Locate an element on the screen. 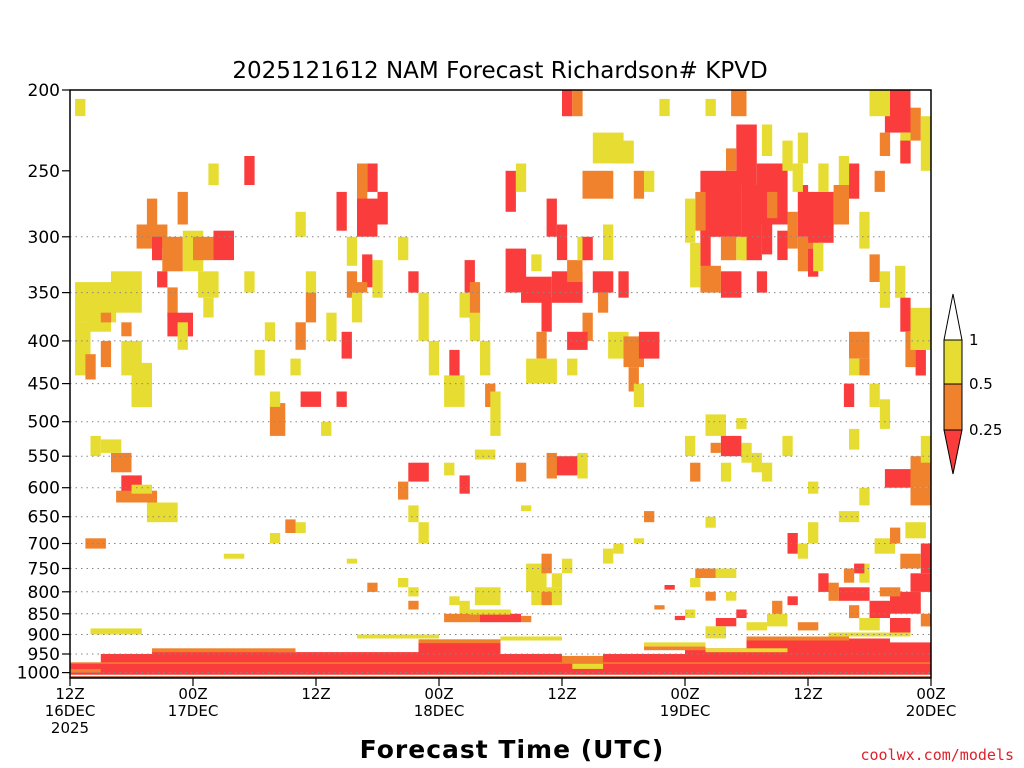 The width and height of the screenshot is (1024, 768). legend-level-label: 0.5 is located at coordinates (981, 384).